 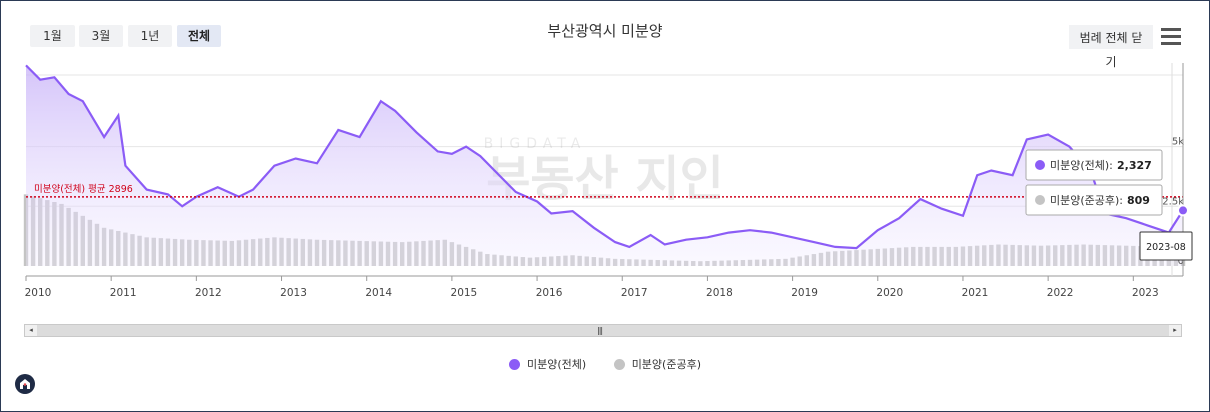 What do you see at coordinates (31, 330) in the screenshot?
I see `scroll-left-arrow-icon: ◂` at bounding box center [31, 330].